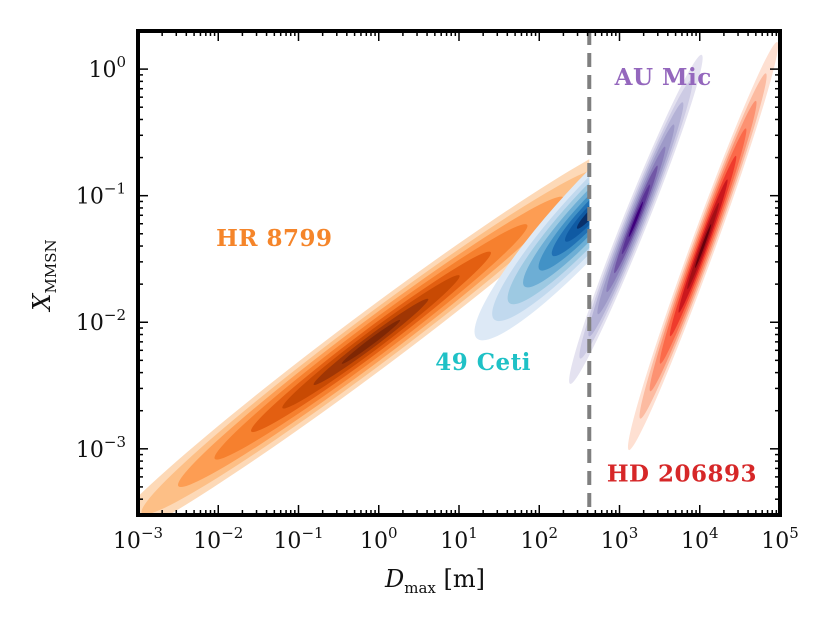 The image size is (830, 623). I want to click on y-tick-label: 10⁰, so click(107, 68).